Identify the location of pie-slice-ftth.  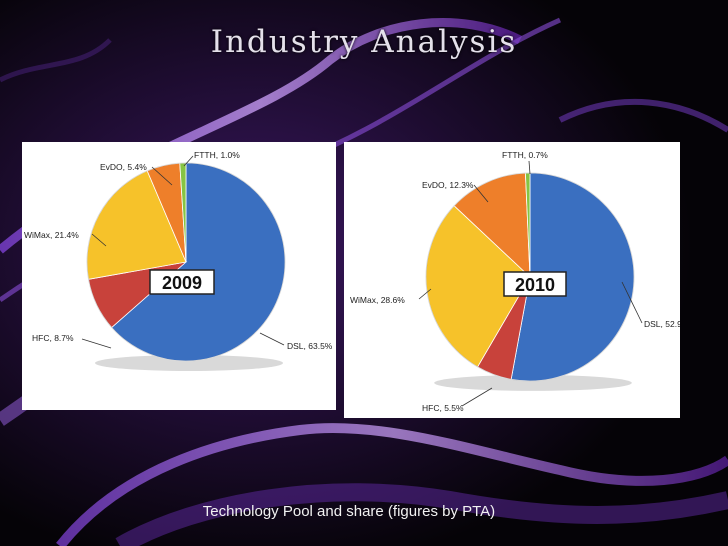
(183, 212).